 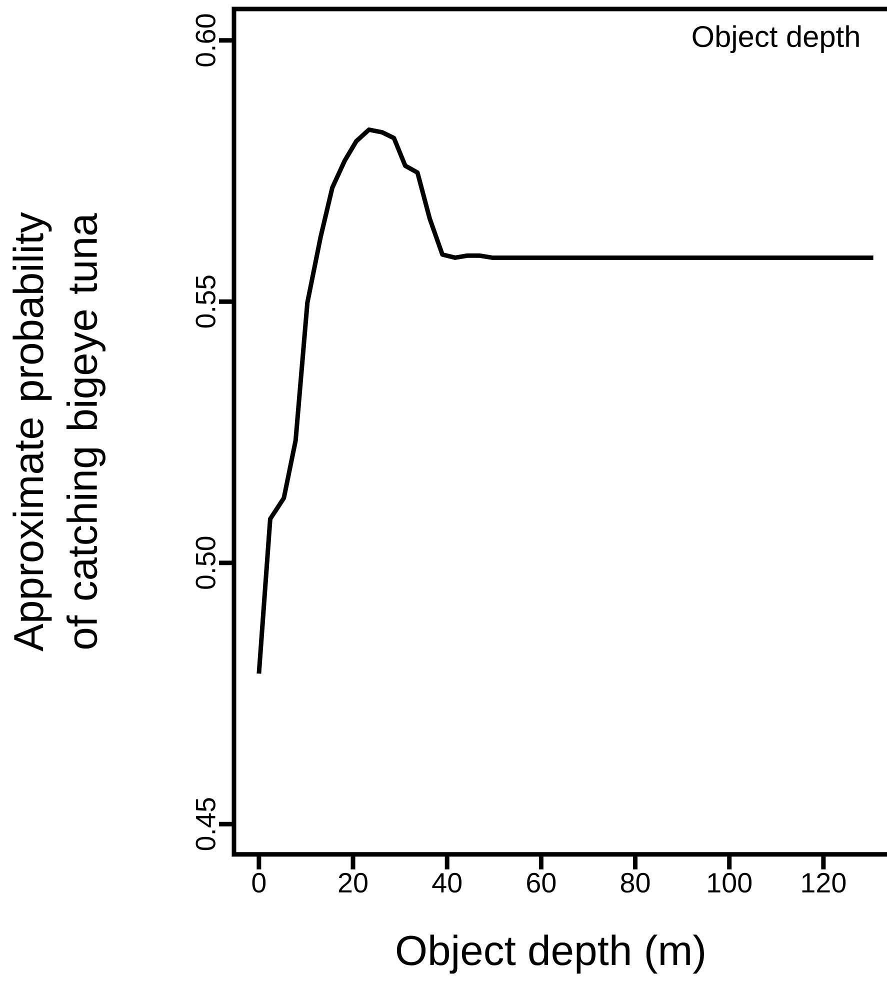 What do you see at coordinates (730, 882) in the screenshot?
I see `x-tick-label: 100` at bounding box center [730, 882].